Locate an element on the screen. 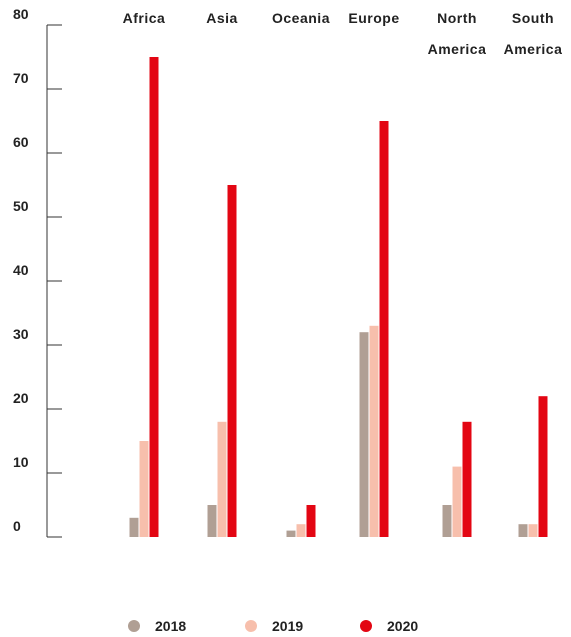 The image size is (571, 637). y-tick-label: 60 is located at coordinates (21, 142).